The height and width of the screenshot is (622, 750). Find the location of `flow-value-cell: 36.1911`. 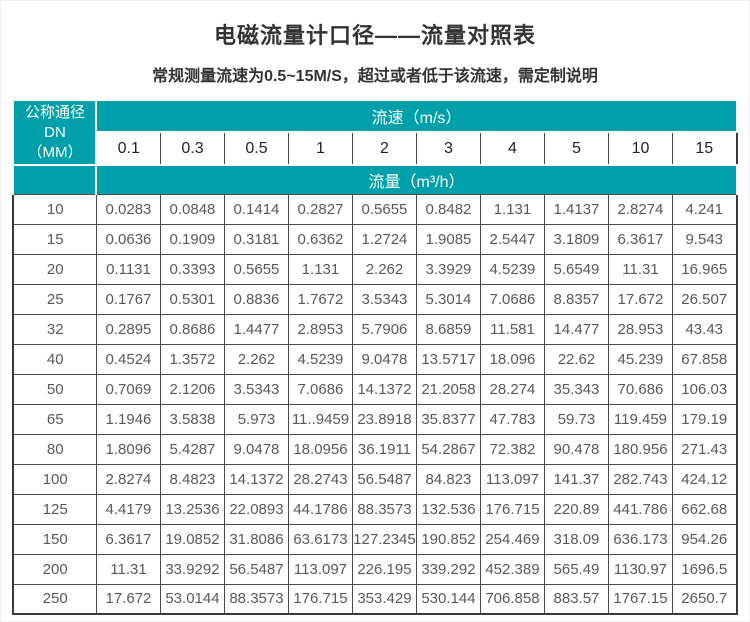

flow-value-cell: 36.1911 is located at coordinates (384, 449).